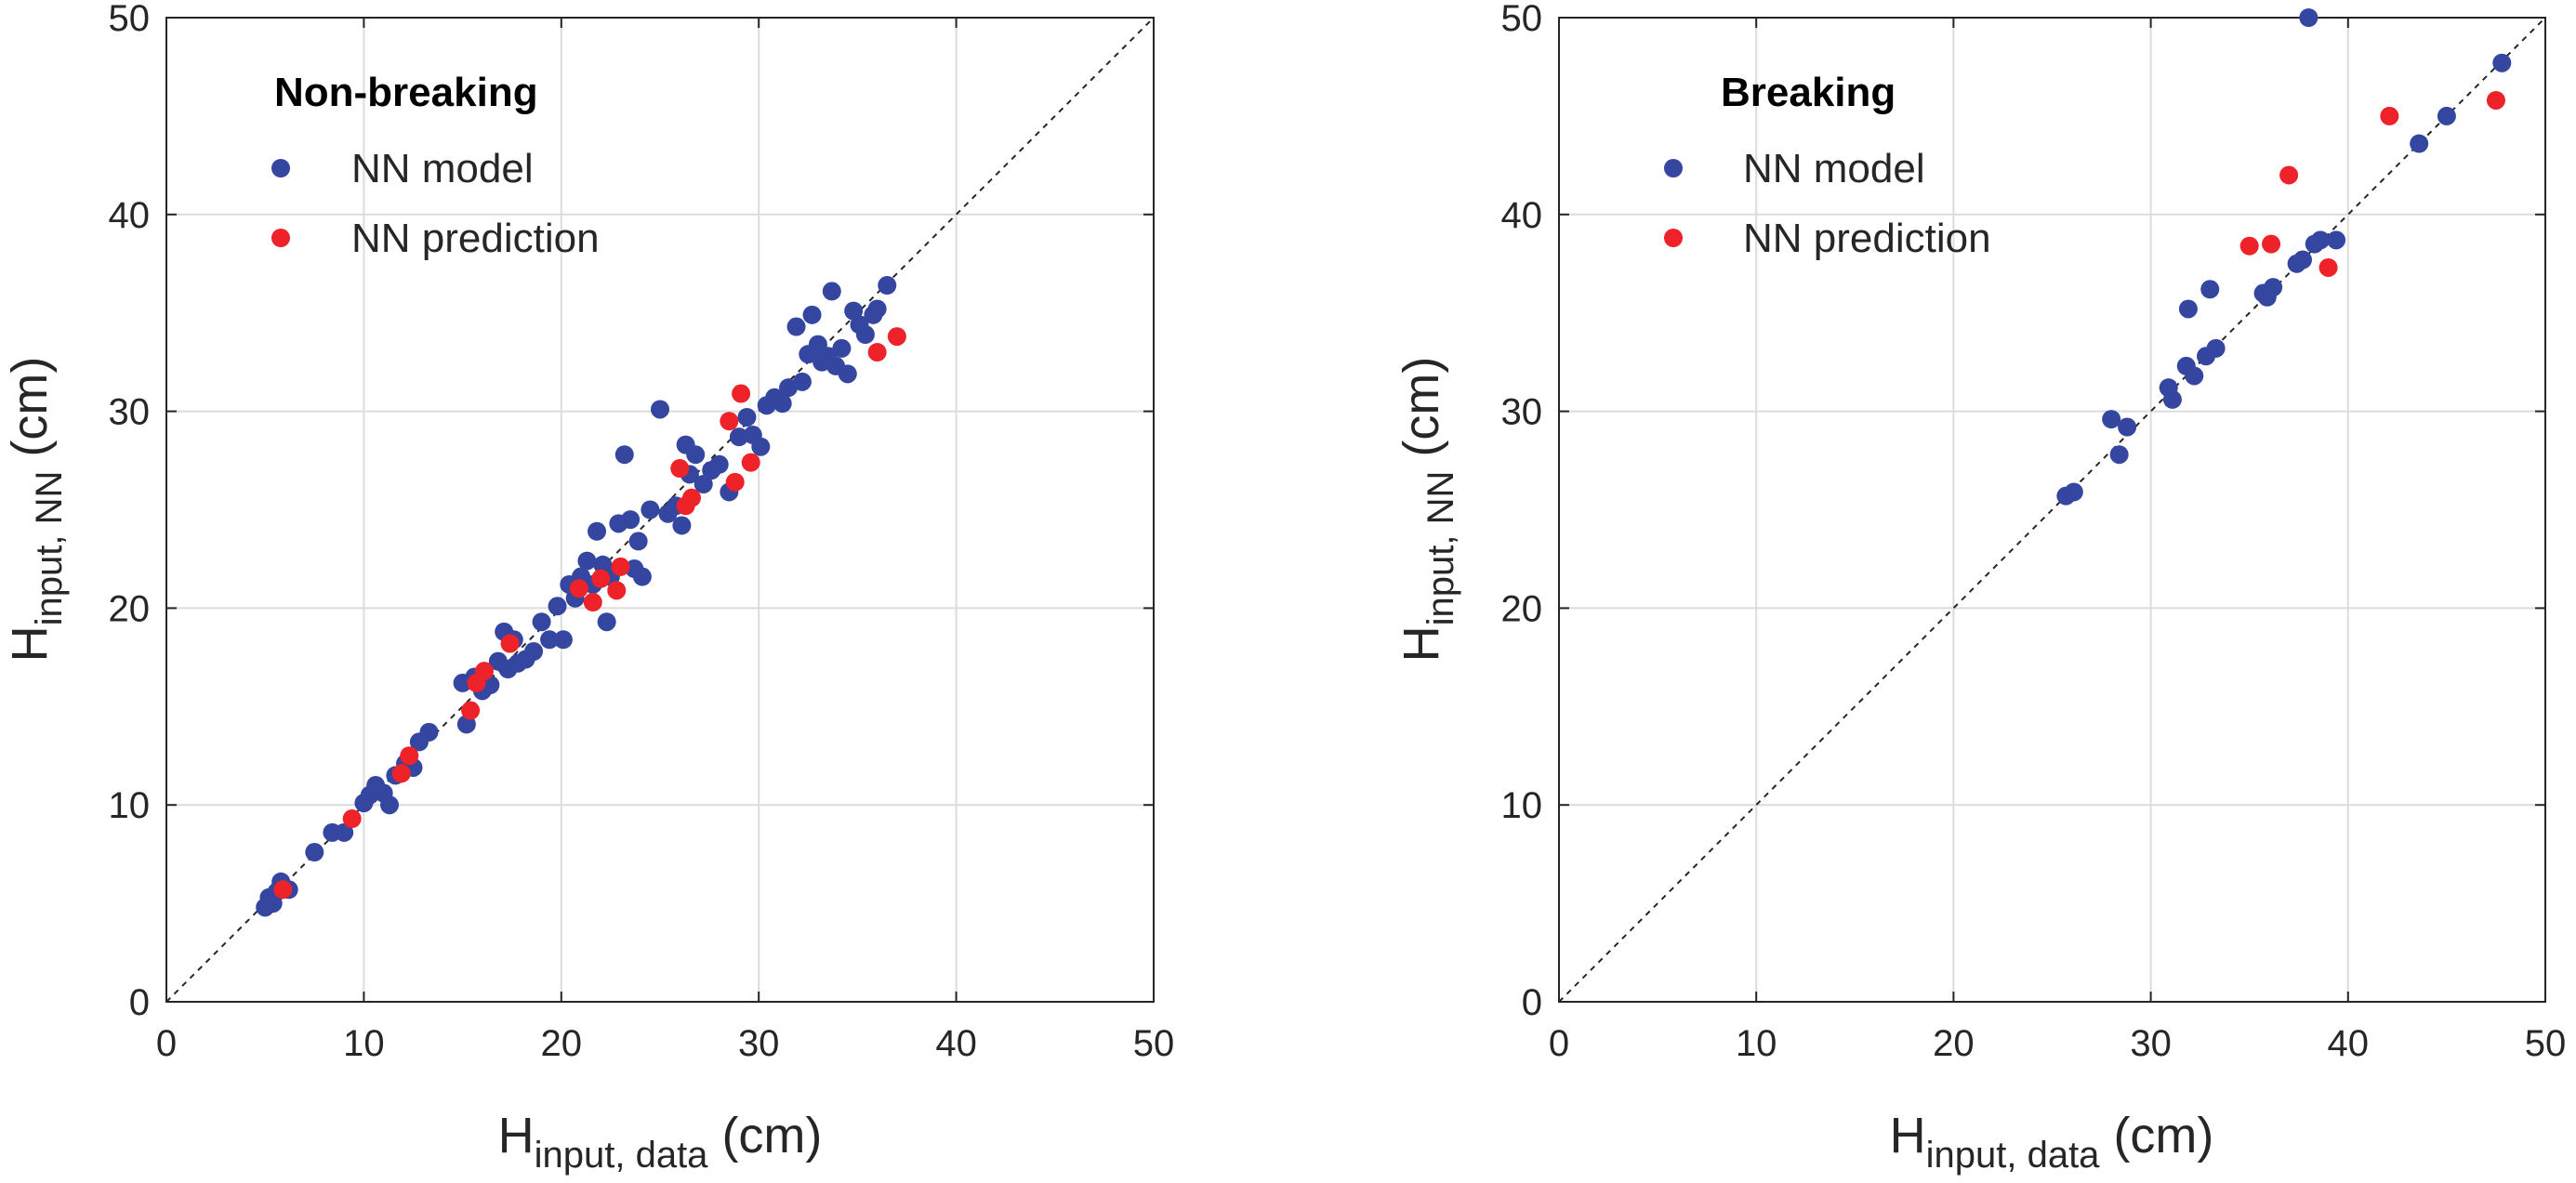 Image resolution: width=2576 pixels, height=1183 pixels. I want to click on left-xtick-label: 30, so click(759, 1043).